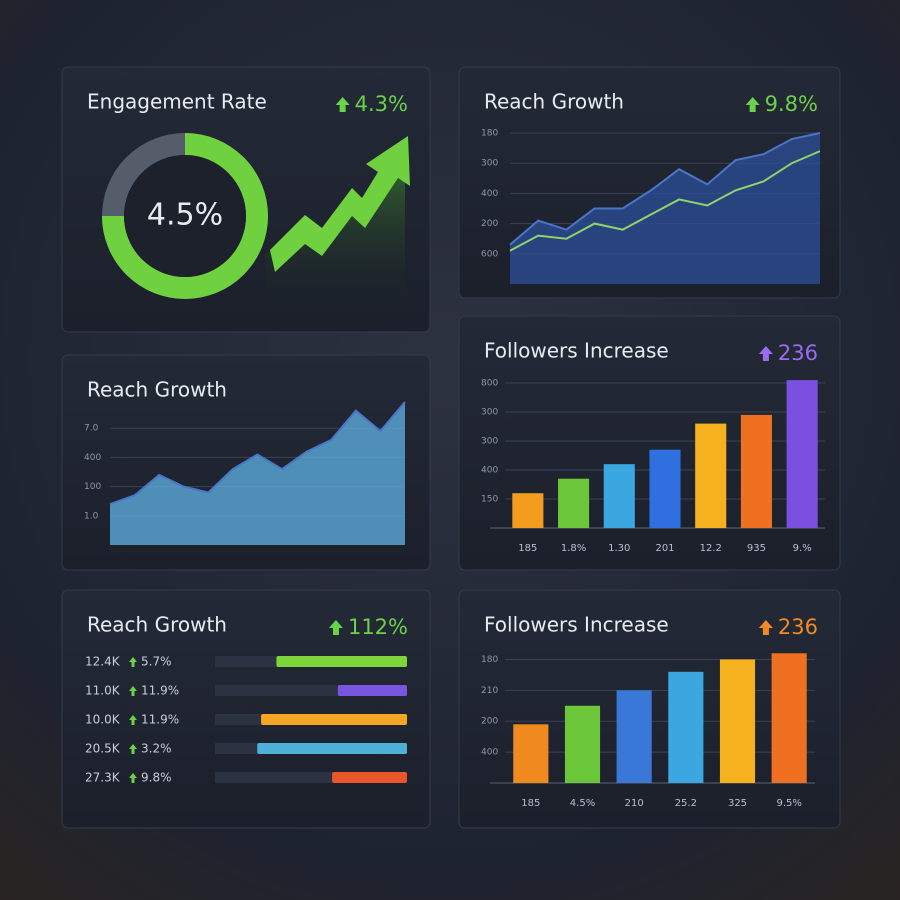 This screenshot has width=900, height=900. Describe the element at coordinates (619, 548) in the screenshot. I see `x-tick-label: 1.30` at that location.